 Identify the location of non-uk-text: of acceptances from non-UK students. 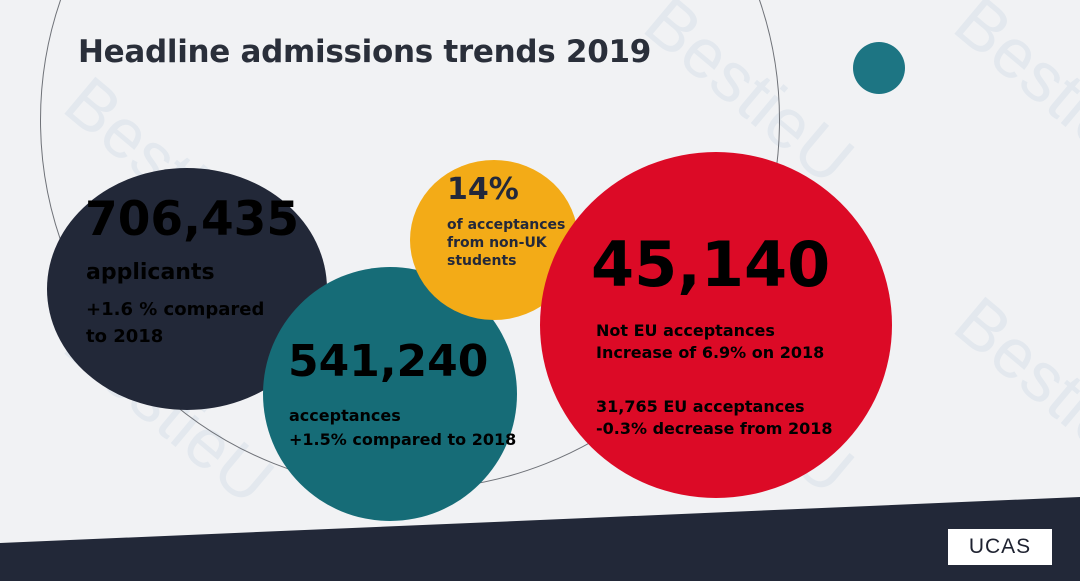
(506, 243).